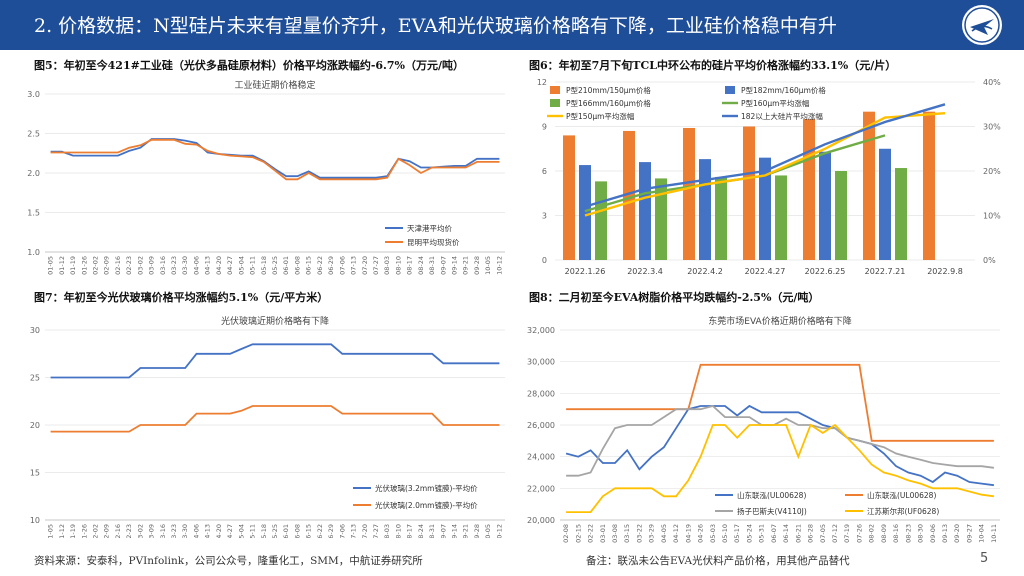  Describe the element at coordinates (627, 533) in the screenshot. I see `x-tick-label: 03-15` at that location.